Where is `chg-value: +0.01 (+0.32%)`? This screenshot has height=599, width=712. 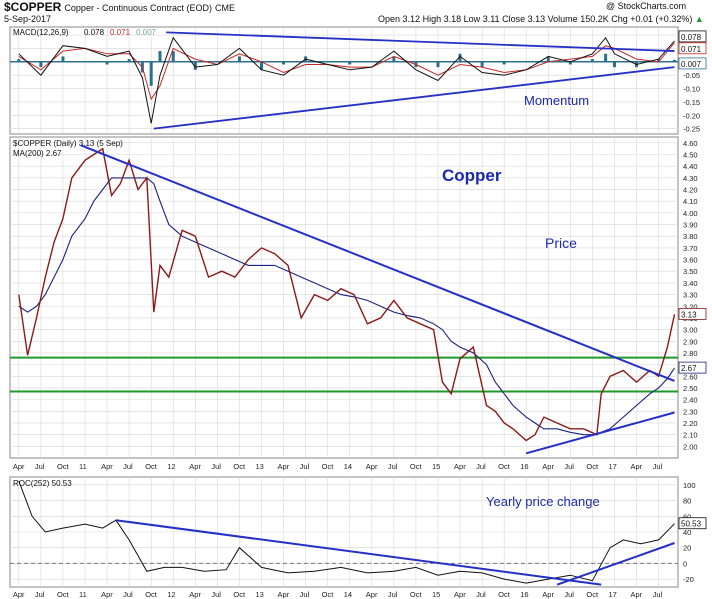
chg-value: +0.01 (+0.32%) is located at coordinates (661, 19).